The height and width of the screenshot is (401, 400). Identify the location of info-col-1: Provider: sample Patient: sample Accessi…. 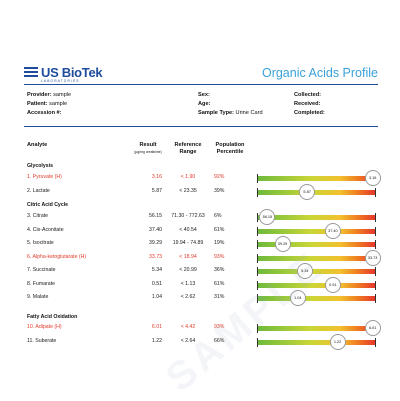
(49, 104).